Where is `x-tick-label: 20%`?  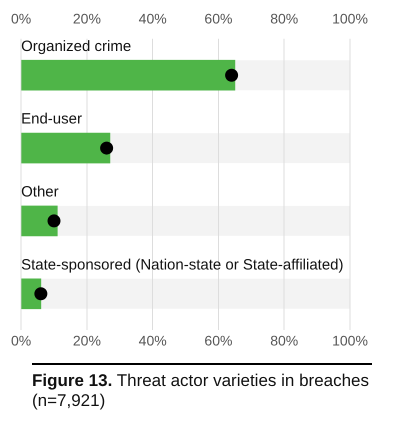
x-tick-label: 20% is located at coordinates (86, 18).